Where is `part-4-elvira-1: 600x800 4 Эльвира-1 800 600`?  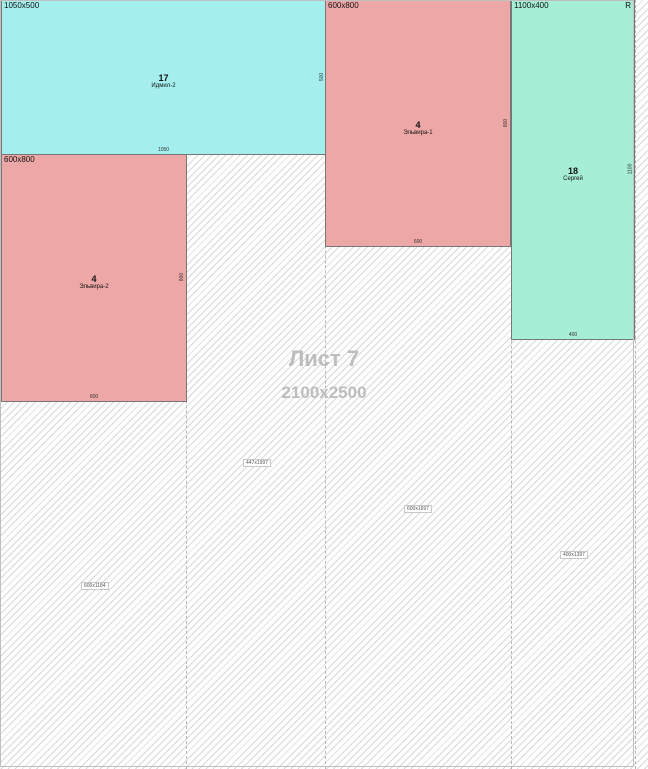
part-4-elvira-1: 600x800 4 Эльвира-1 800 600 is located at coordinates (418, 123).